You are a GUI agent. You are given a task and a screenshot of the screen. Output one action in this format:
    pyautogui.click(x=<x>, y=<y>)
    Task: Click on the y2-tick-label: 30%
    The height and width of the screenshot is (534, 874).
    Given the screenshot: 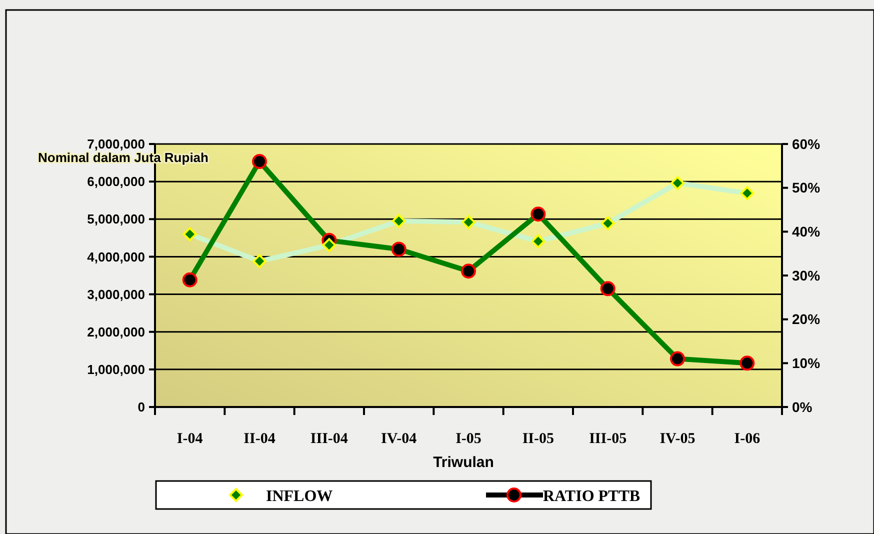 What is the action you would take?
    pyautogui.click(x=806, y=275)
    